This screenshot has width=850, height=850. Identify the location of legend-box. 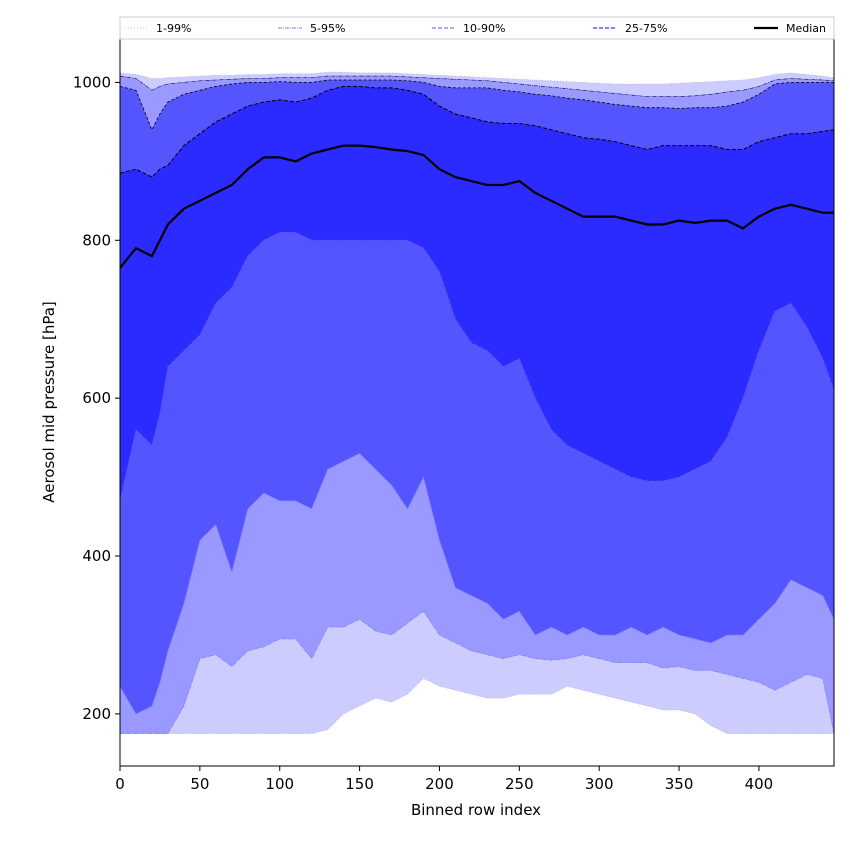
(477, 28).